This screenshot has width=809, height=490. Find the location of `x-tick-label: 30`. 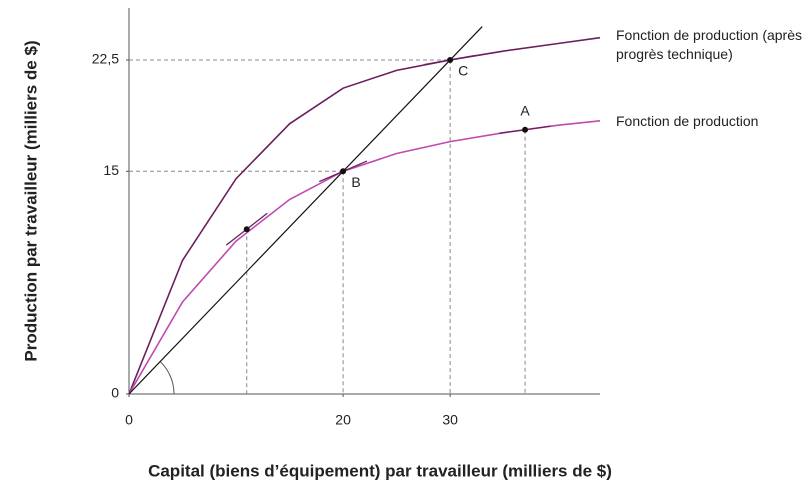

x-tick-label: 30 is located at coordinates (450, 420).